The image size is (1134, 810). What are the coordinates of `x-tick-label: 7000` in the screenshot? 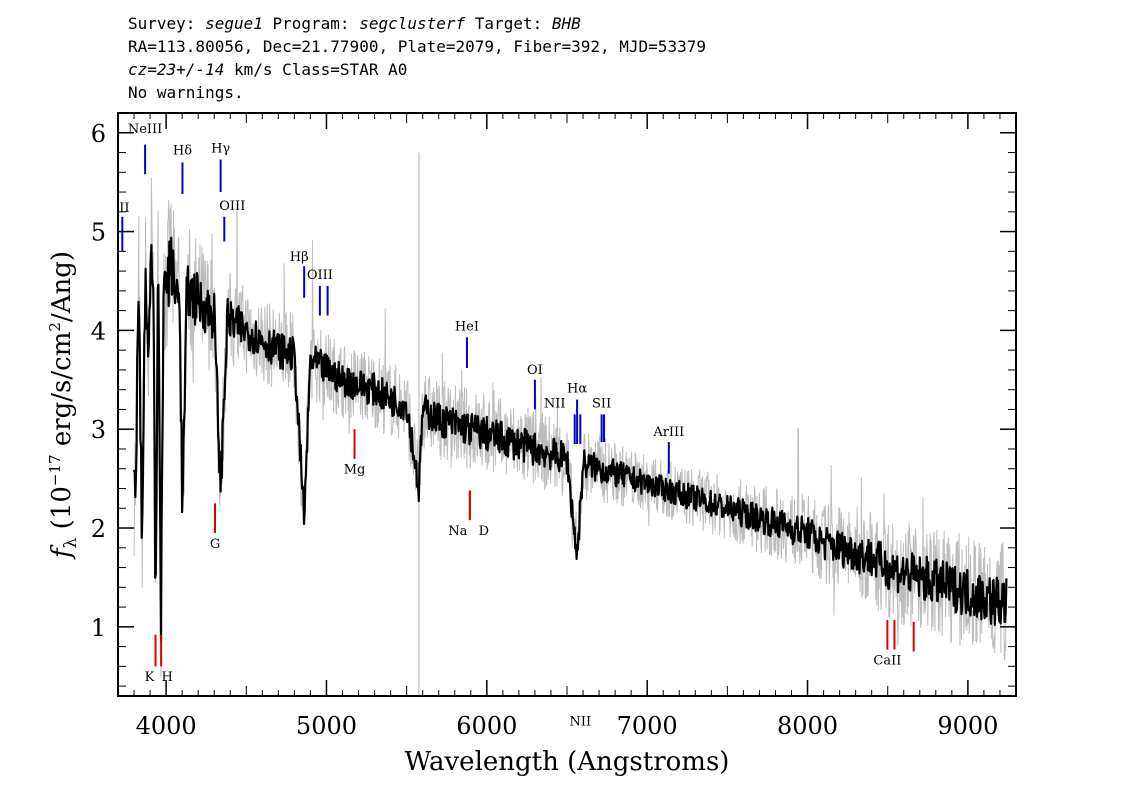 It's located at (647, 726).